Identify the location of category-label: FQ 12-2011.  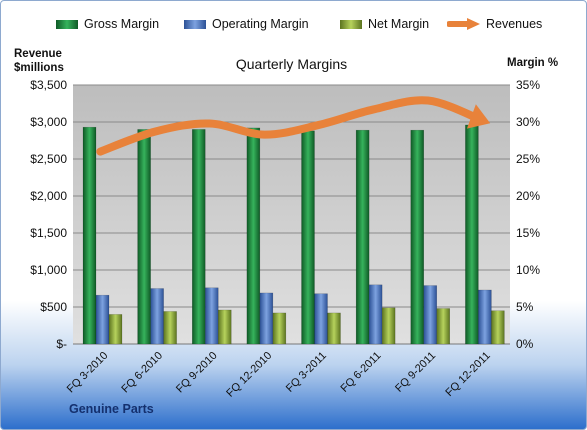
(467, 374).